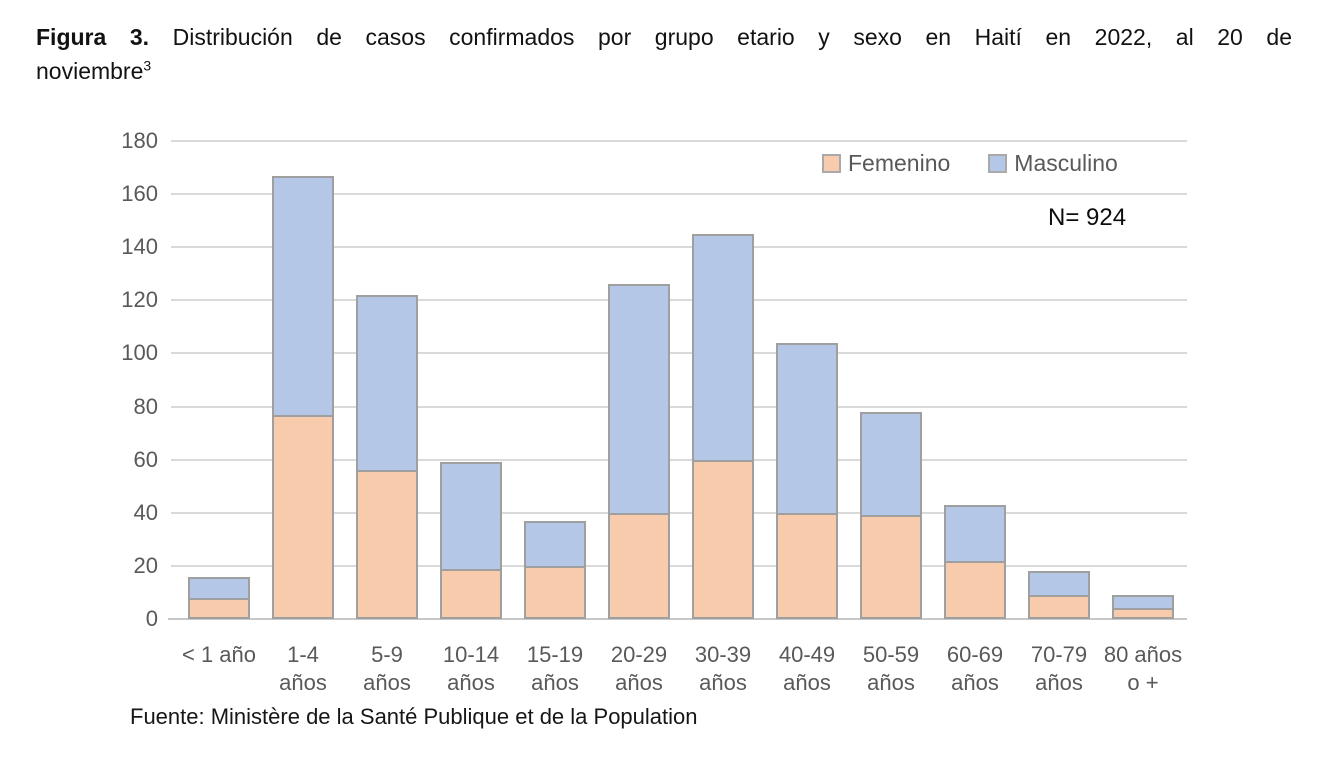 This screenshot has height=761, width=1327. What do you see at coordinates (1143, 669) in the screenshot?
I see `x-axis-tick-label: 80 años o +` at bounding box center [1143, 669].